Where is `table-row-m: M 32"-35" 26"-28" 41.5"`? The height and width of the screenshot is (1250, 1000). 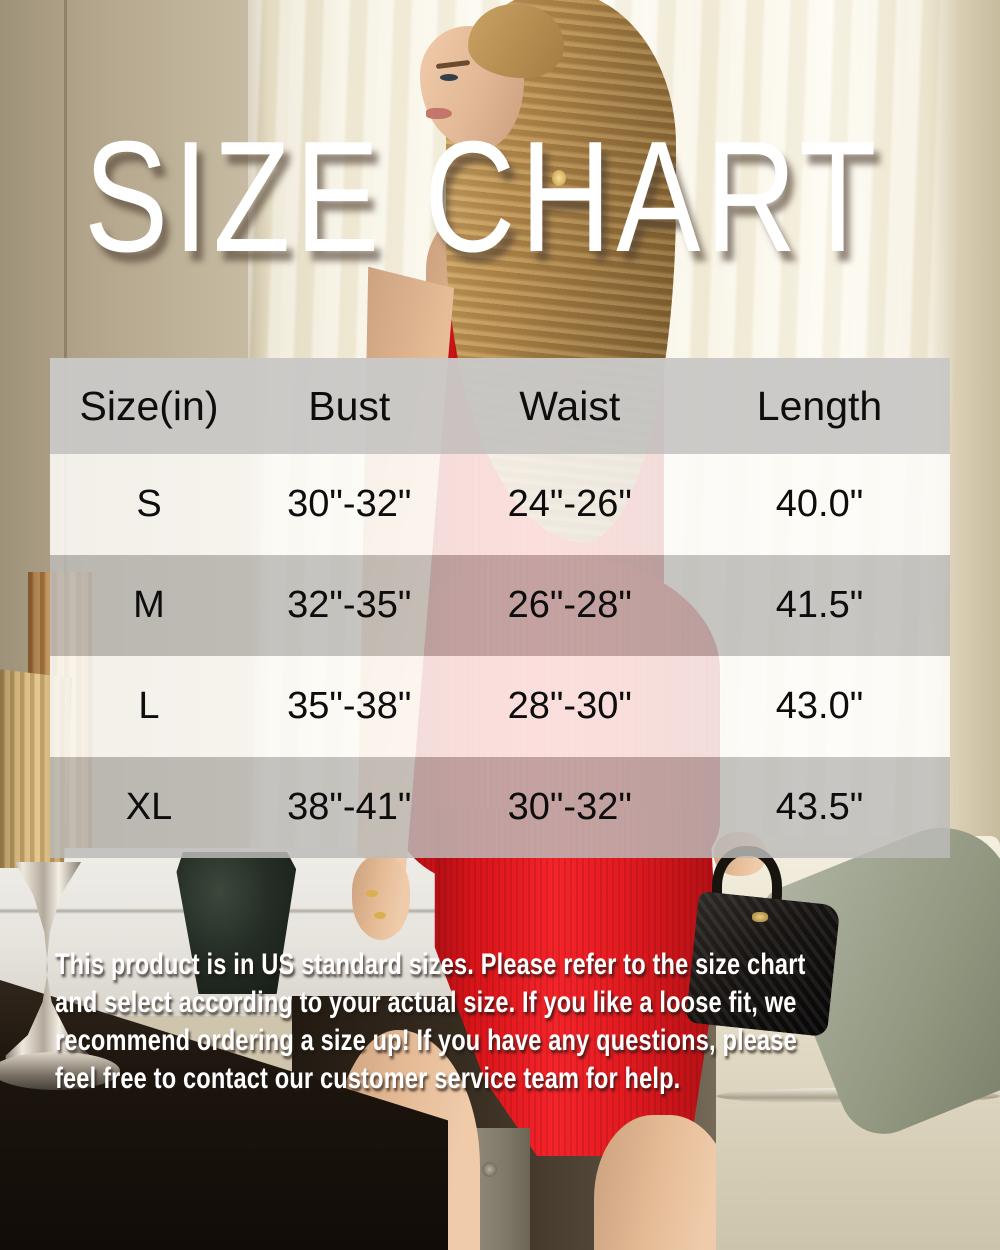 table-row-m: M 32"-35" 26"-28" 41.5" is located at coordinates (500, 605).